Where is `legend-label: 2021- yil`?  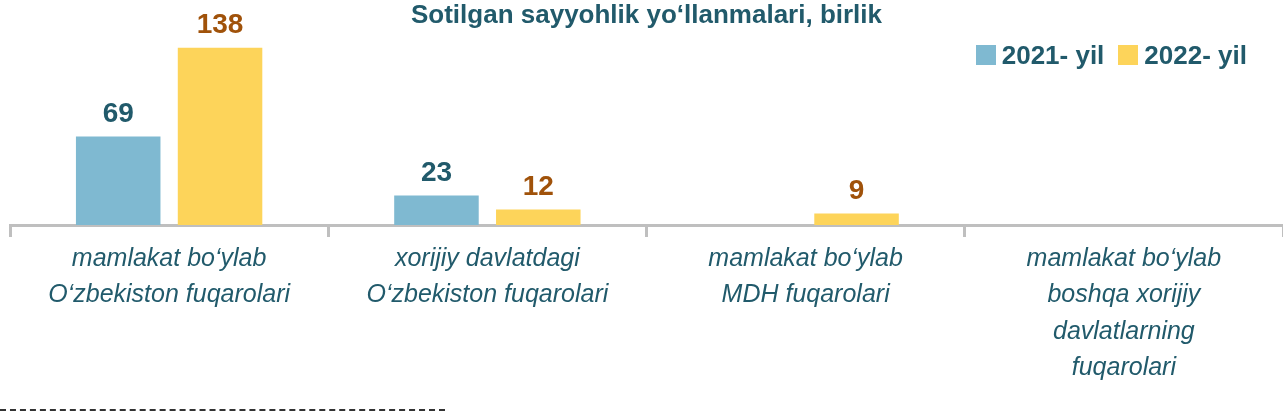 legend-label: 2021- yil is located at coordinates (1053, 55).